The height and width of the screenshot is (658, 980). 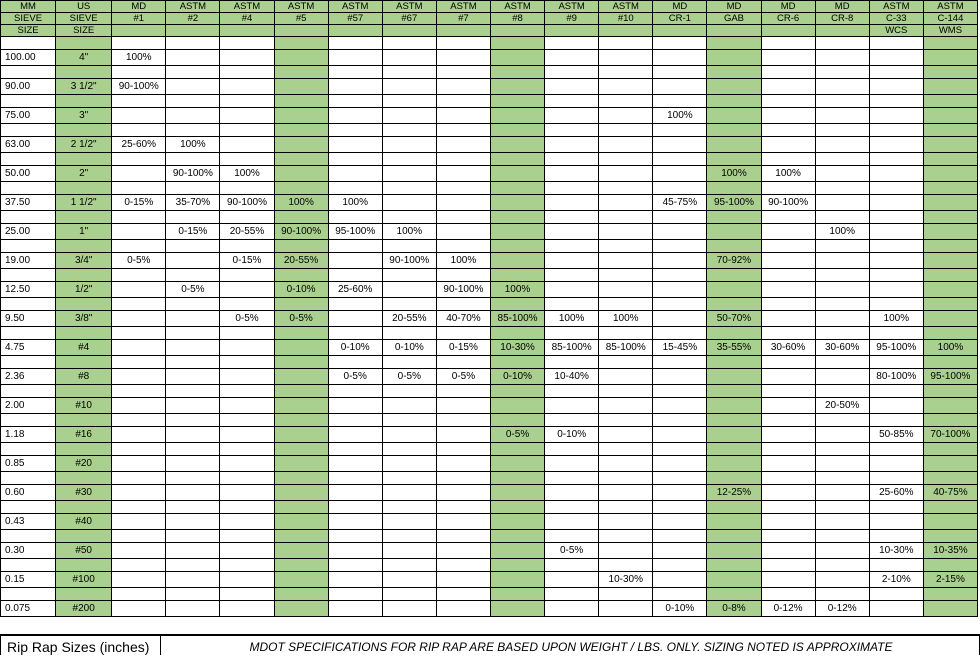 What do you see at coordinates (28, 18) in the screenshot?
I see `column-header: SIEVE` at bounding box center [28, 18].